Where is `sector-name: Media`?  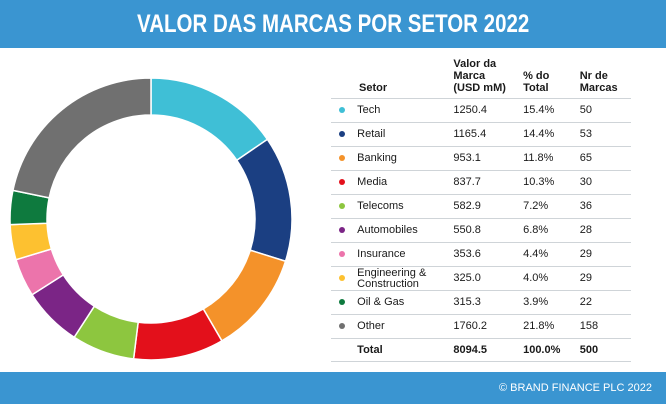 sector-name: Media is located at coordinates (400, 182).